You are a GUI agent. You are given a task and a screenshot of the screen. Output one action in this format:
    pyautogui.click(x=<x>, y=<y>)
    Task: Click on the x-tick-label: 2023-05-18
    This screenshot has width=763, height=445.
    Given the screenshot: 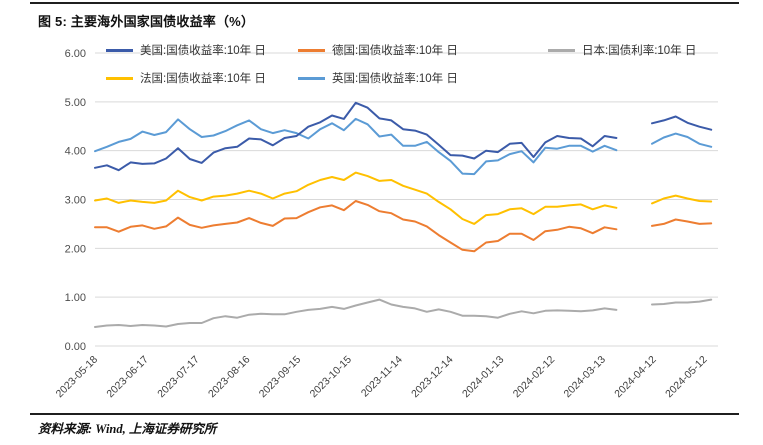 What is the action you would take?
    pyautogui.click(x=77, y=377)
    